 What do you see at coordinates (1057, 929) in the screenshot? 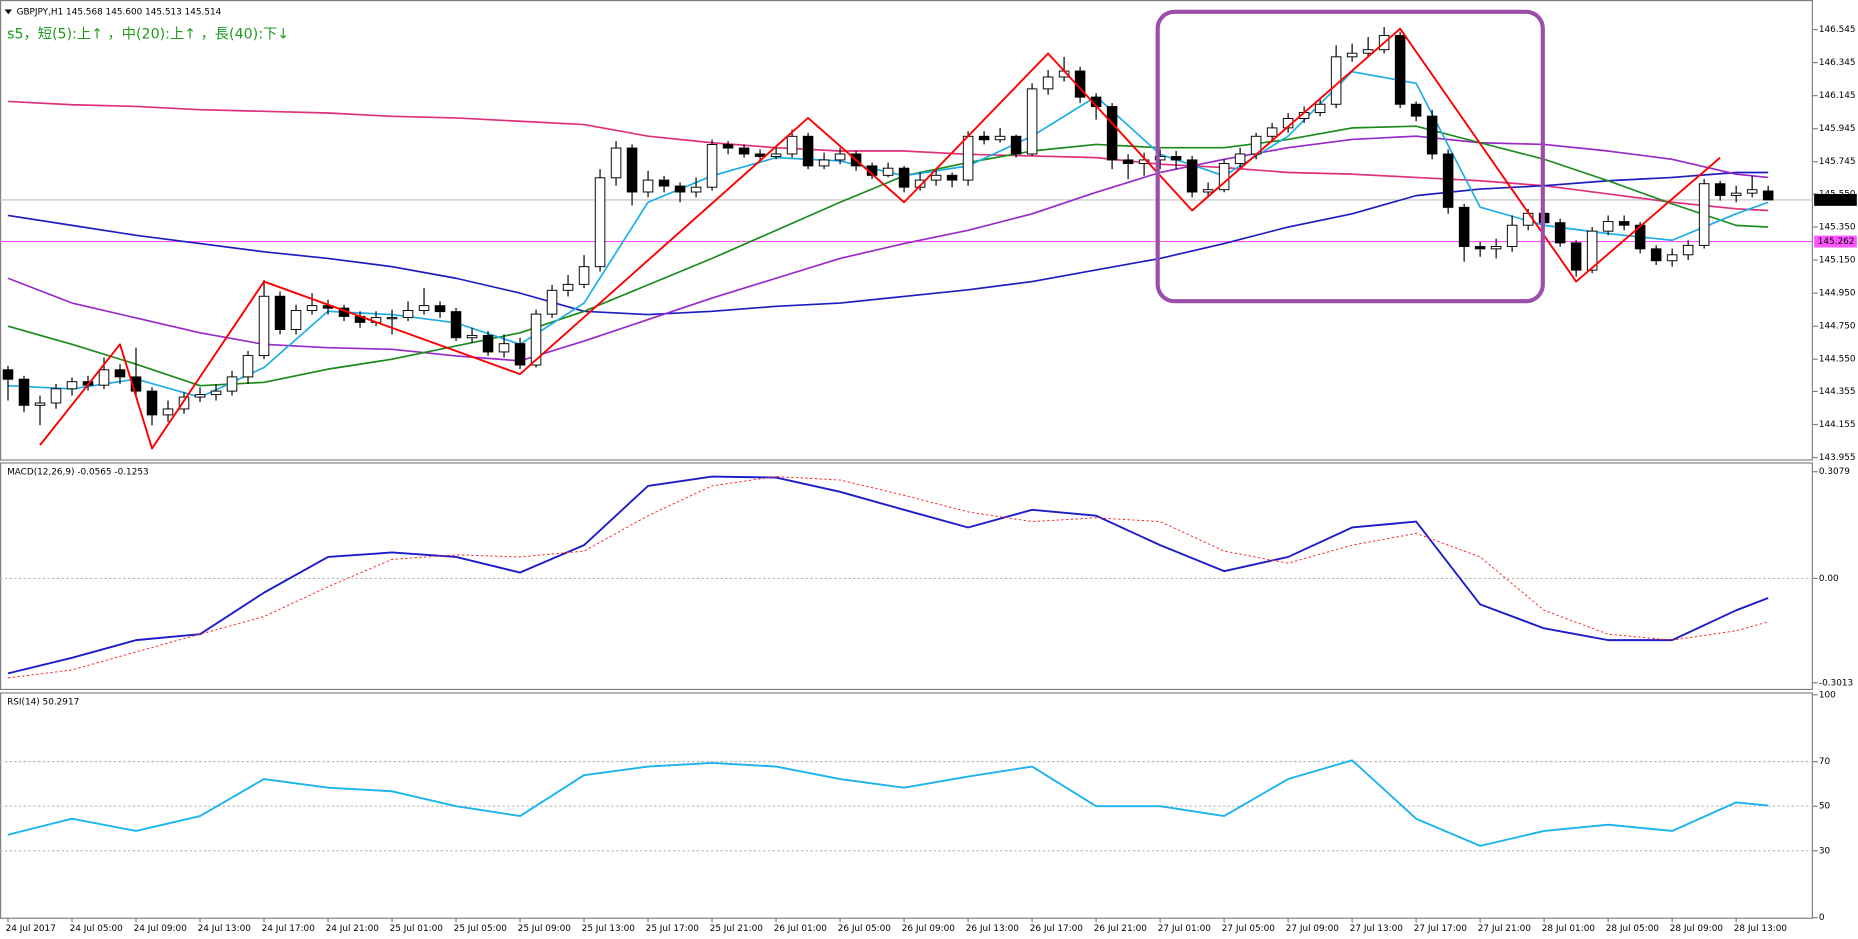
I see `x-tick-label: 26 Jul 17:00` at bounding box center [1057, 929].